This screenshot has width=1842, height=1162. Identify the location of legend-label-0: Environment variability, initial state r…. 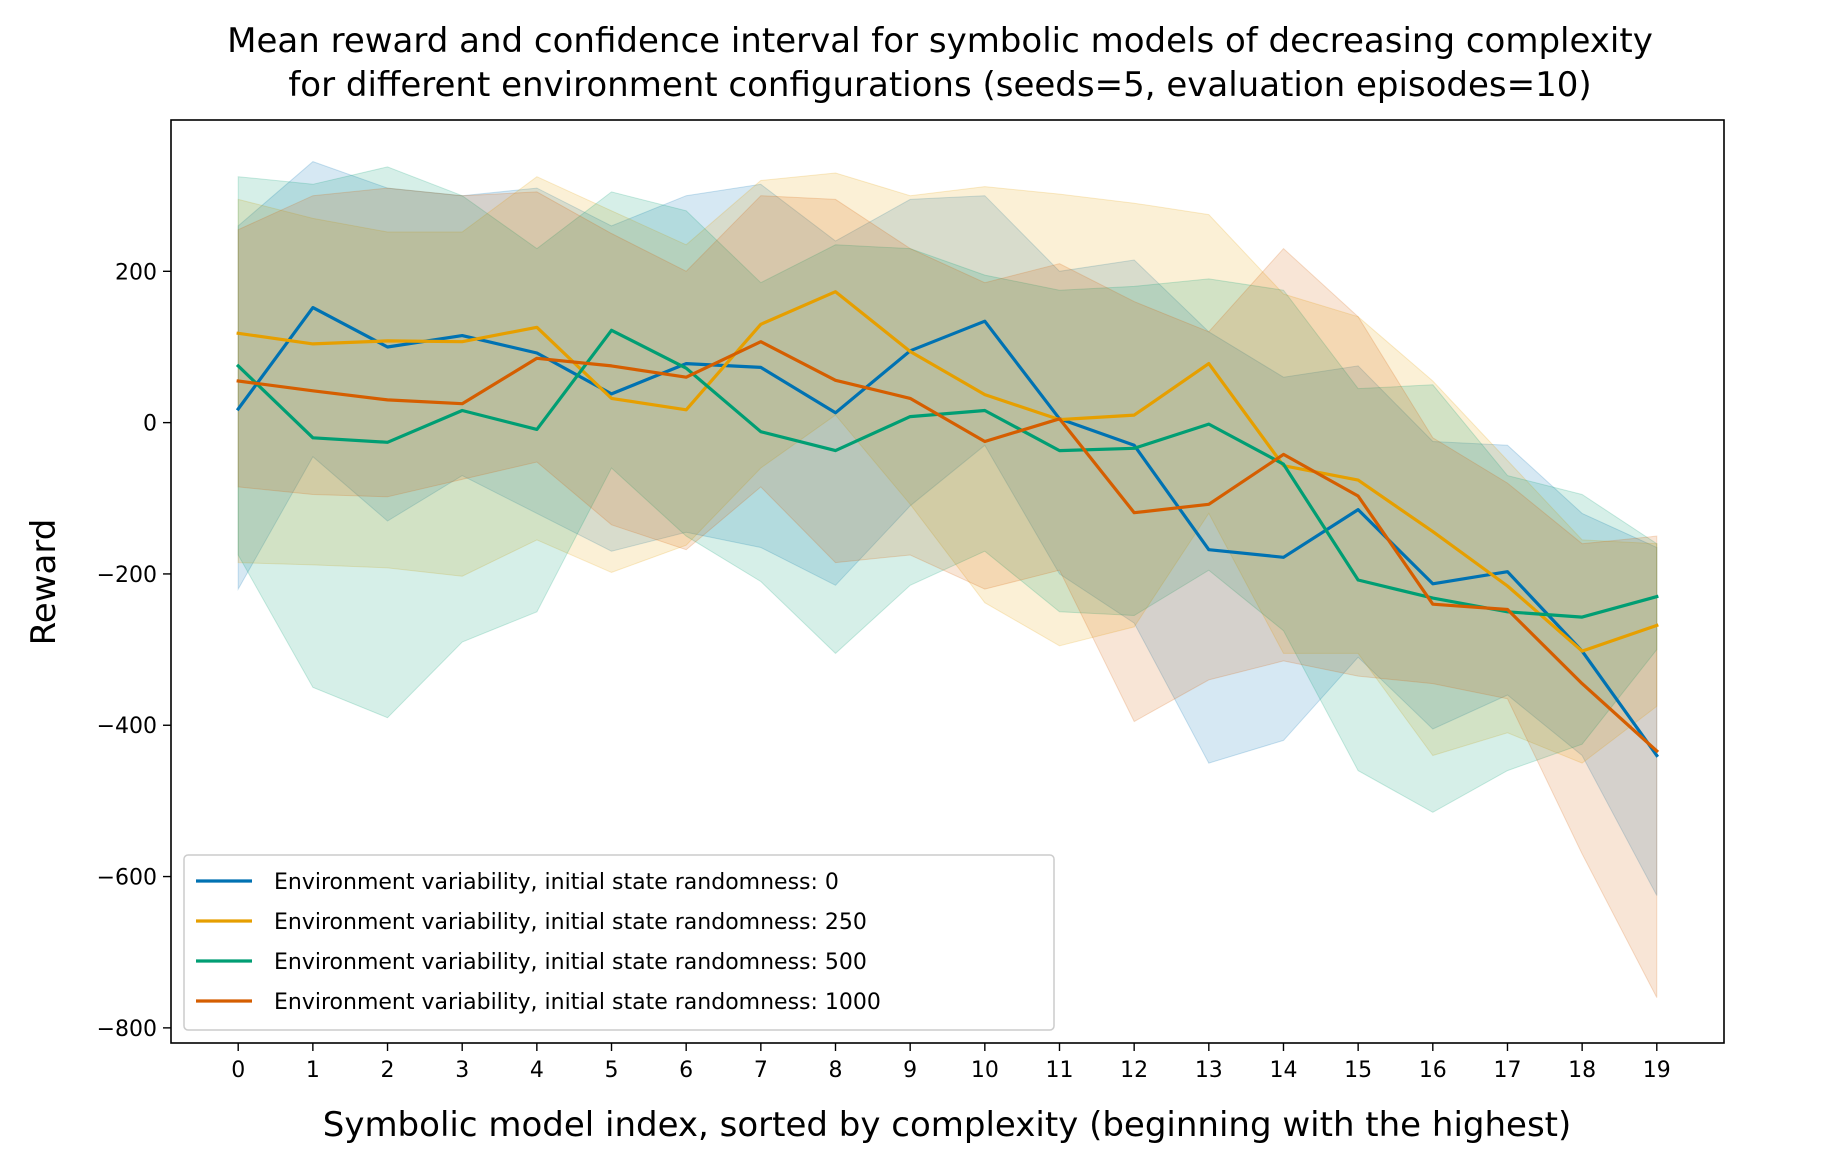
(556, 882).